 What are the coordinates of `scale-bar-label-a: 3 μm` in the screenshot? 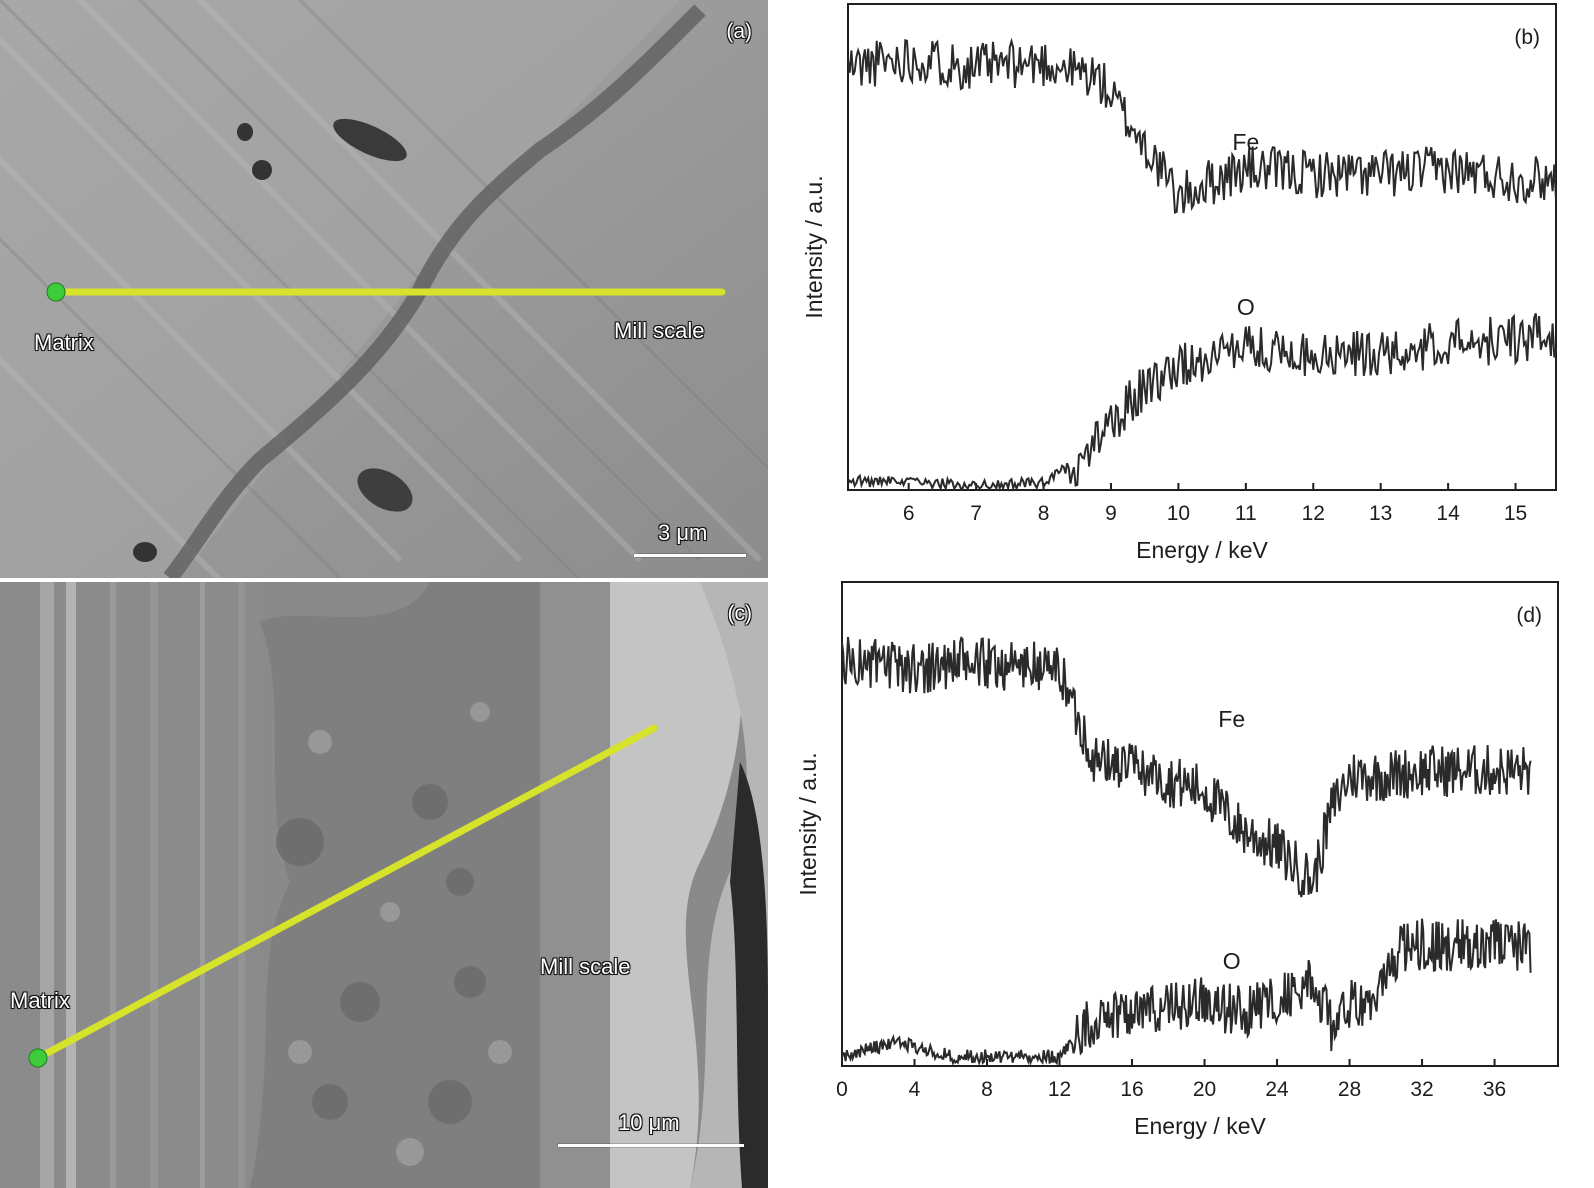 It's located at (683, 532).